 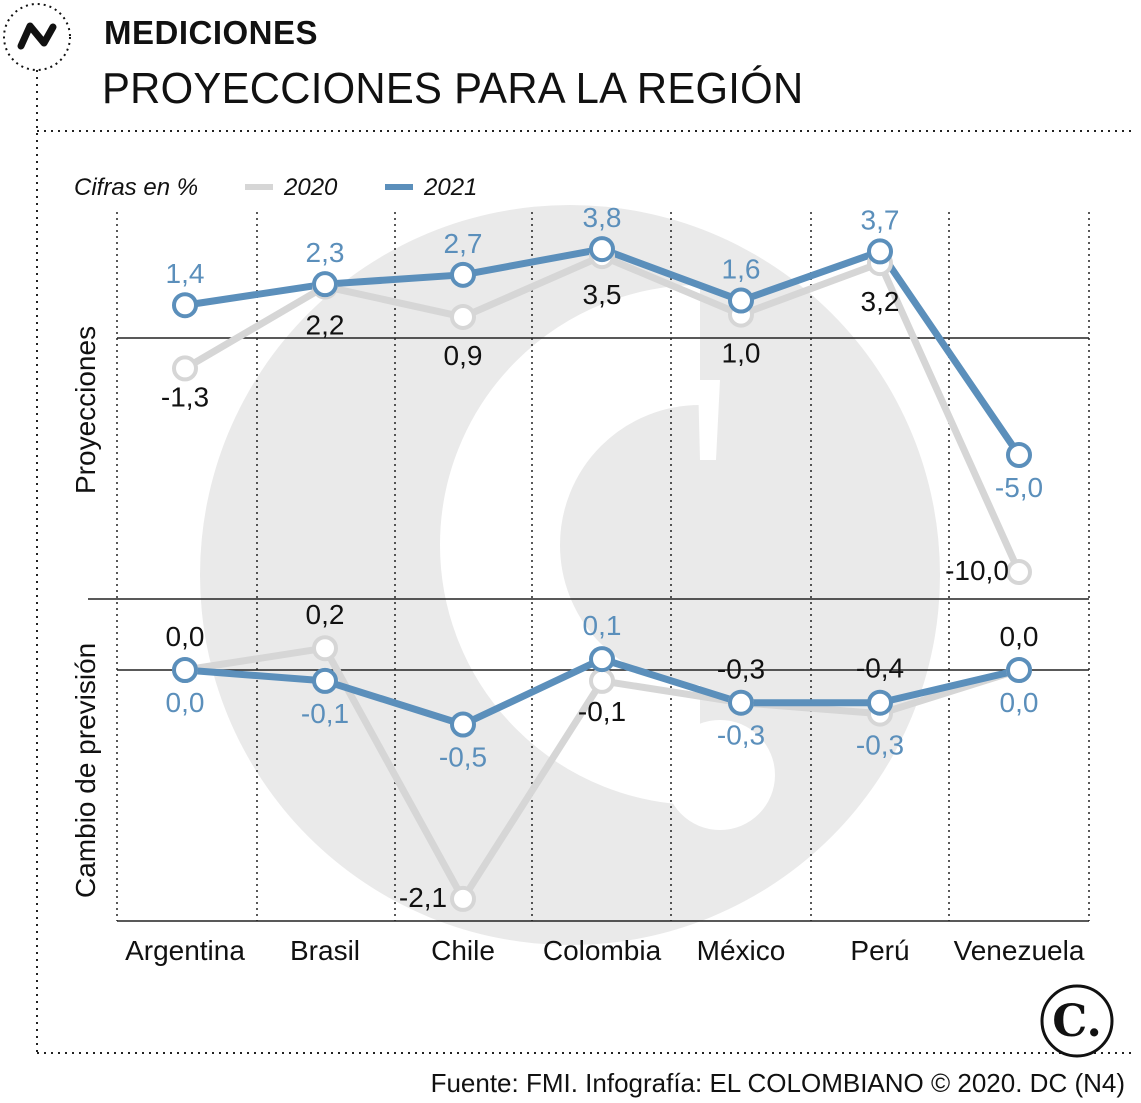 What do you see at coordinates (325, 950) in the screenshot?
I see `x-tick-label: Brasil` at bounding box center [325, 950].